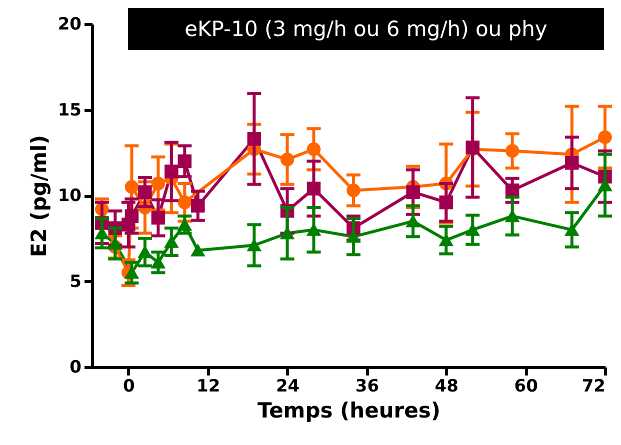  Describe the element at coordinates (70, 110) in the screenshot. I see `y-tick-label: 15` at that location.